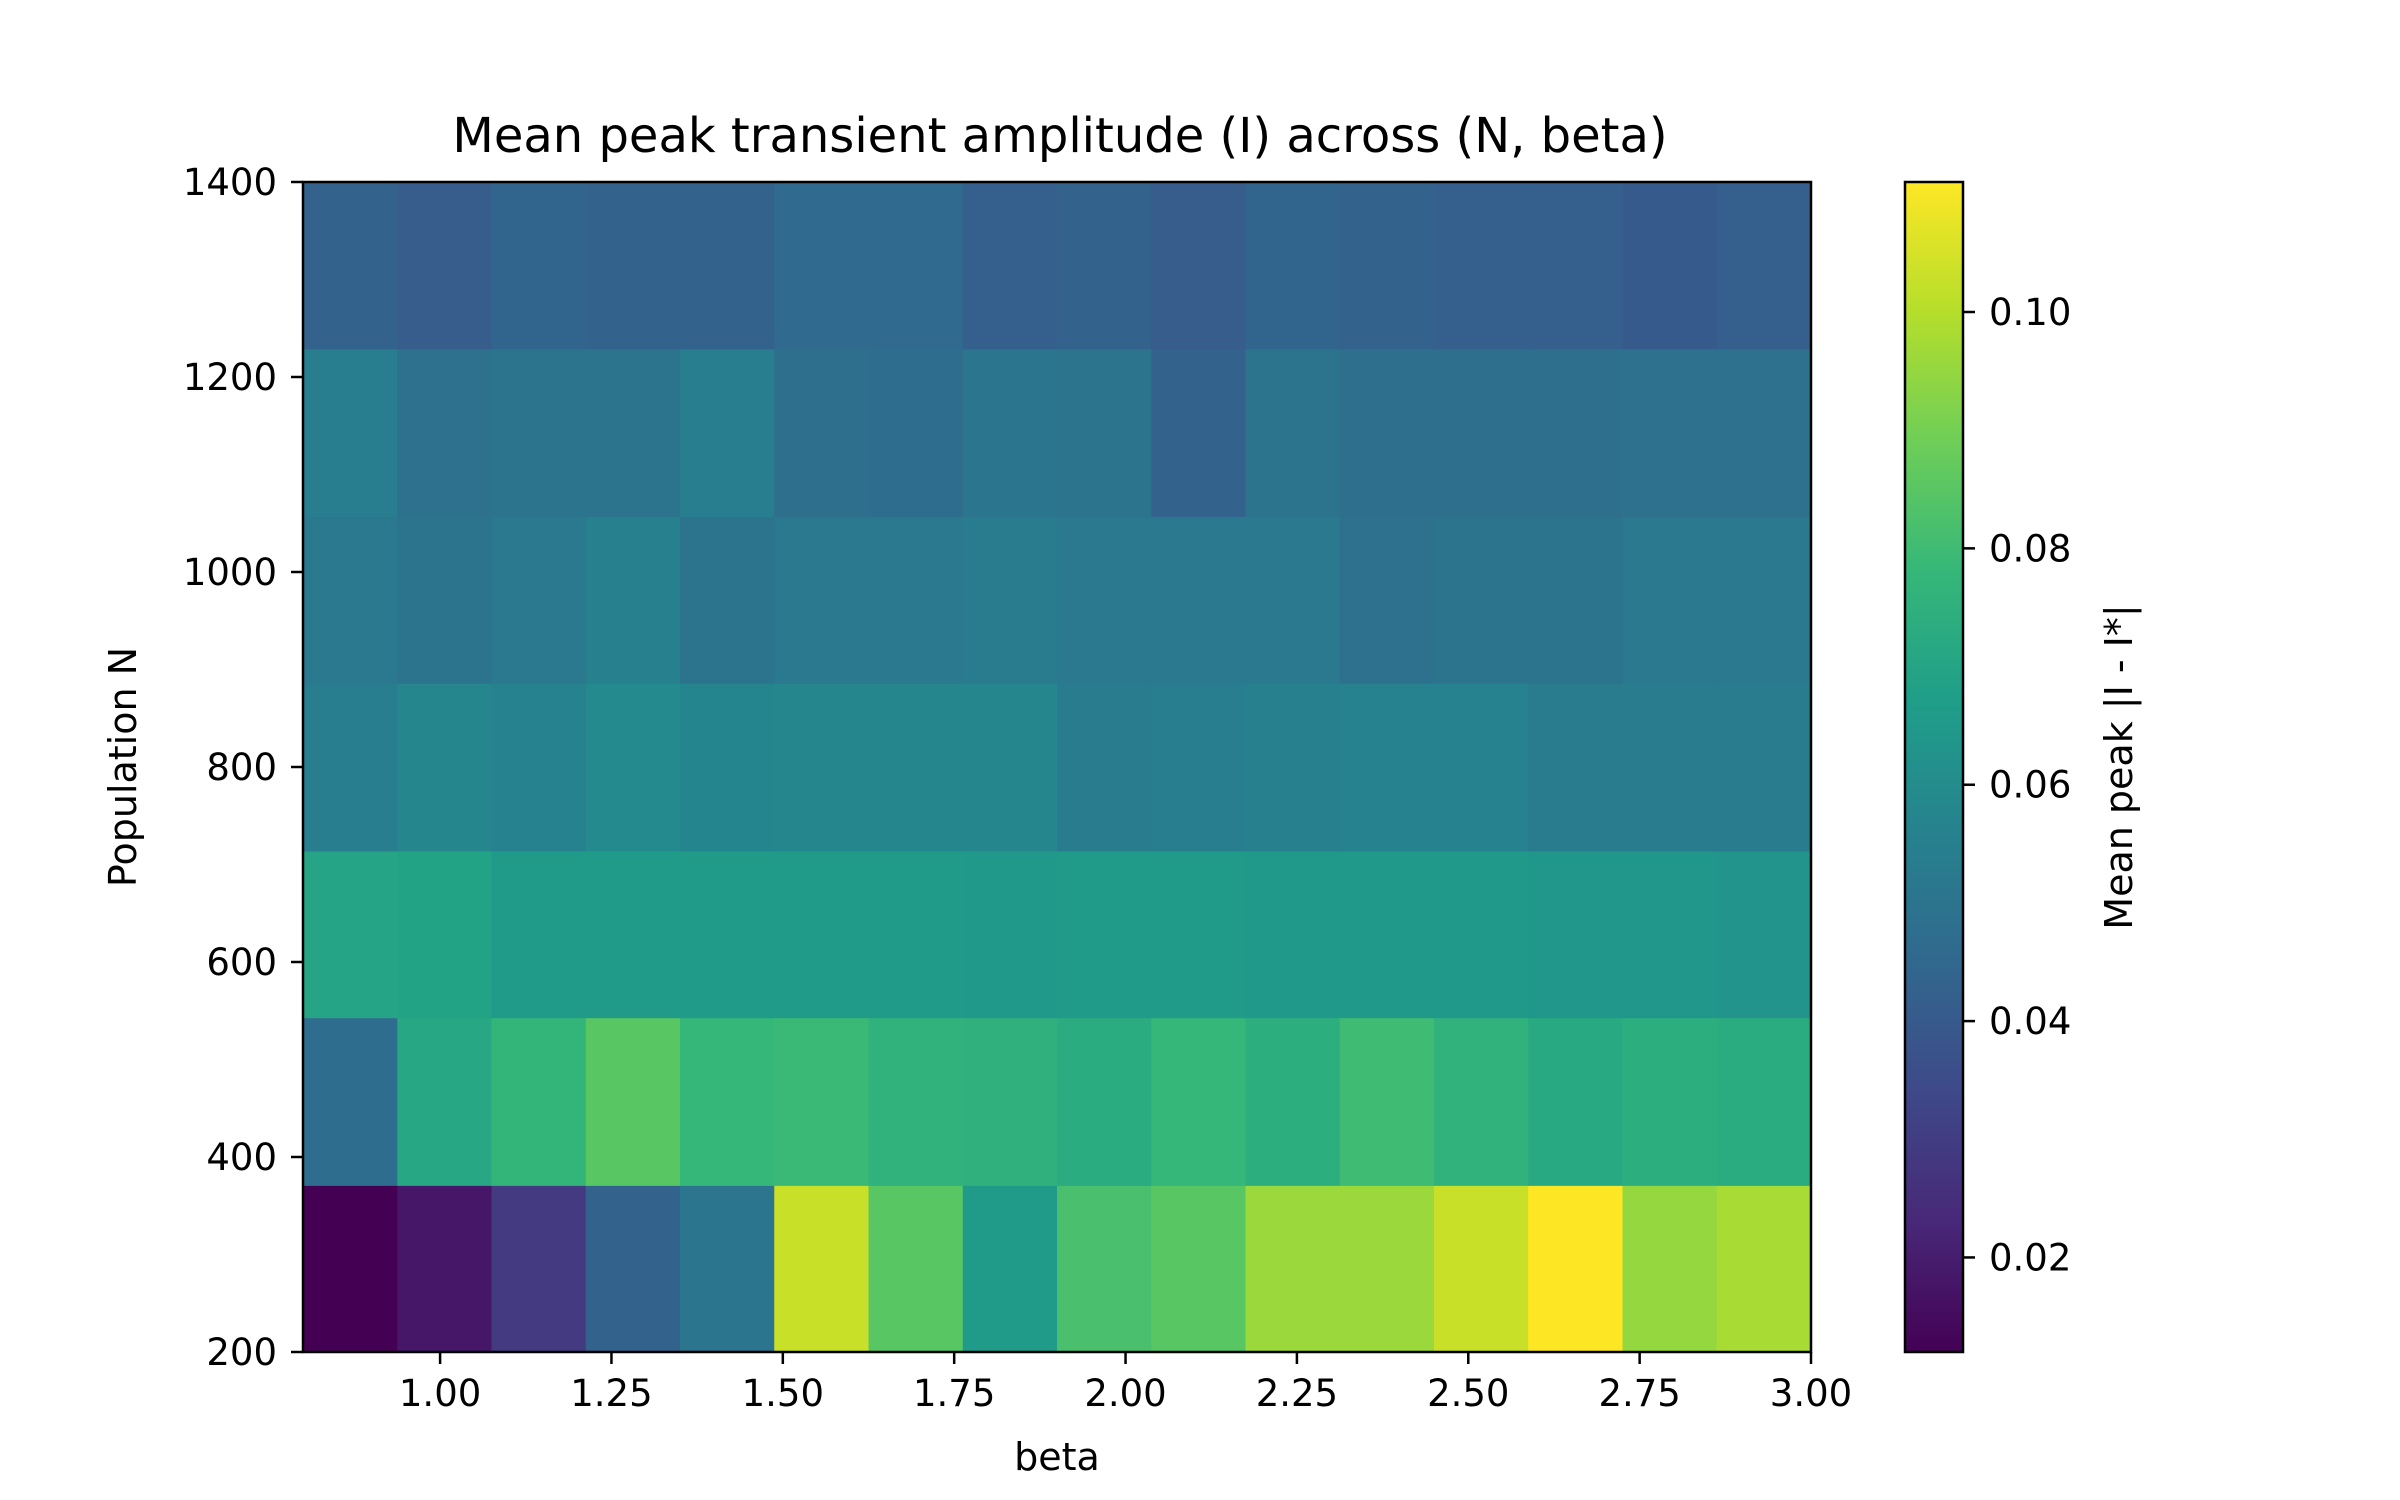 The height and width of the screenshot is (1500, 2400). What do you see at coordinates (350, 266) in the screenshot?
I see `heatmap-cell-r6-c0` at bounding box center [350, 266].